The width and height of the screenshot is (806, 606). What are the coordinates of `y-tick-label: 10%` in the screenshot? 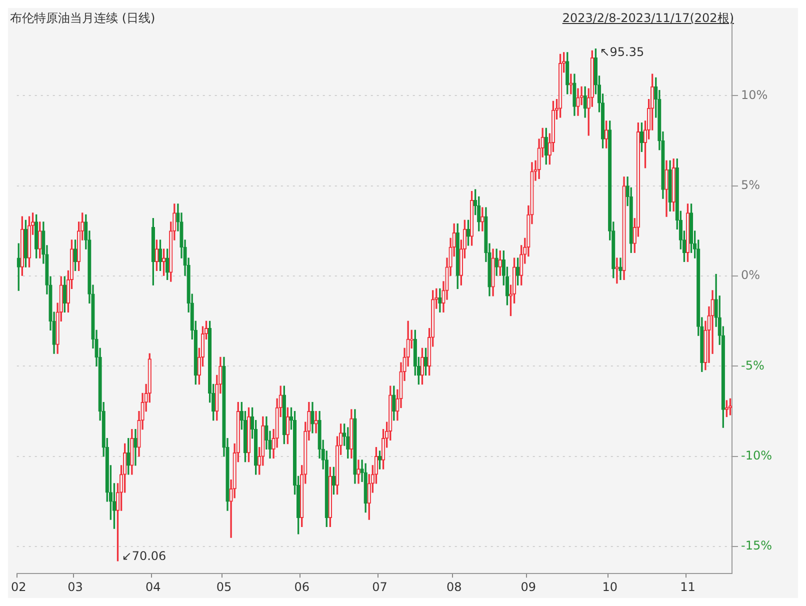 It's located at (754, 95).